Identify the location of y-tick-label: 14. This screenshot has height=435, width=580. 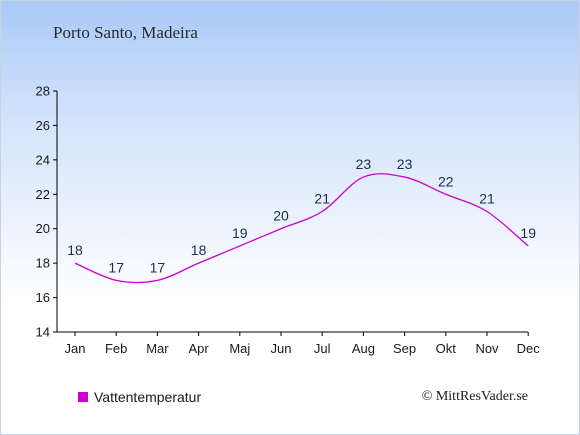
(43, 332).